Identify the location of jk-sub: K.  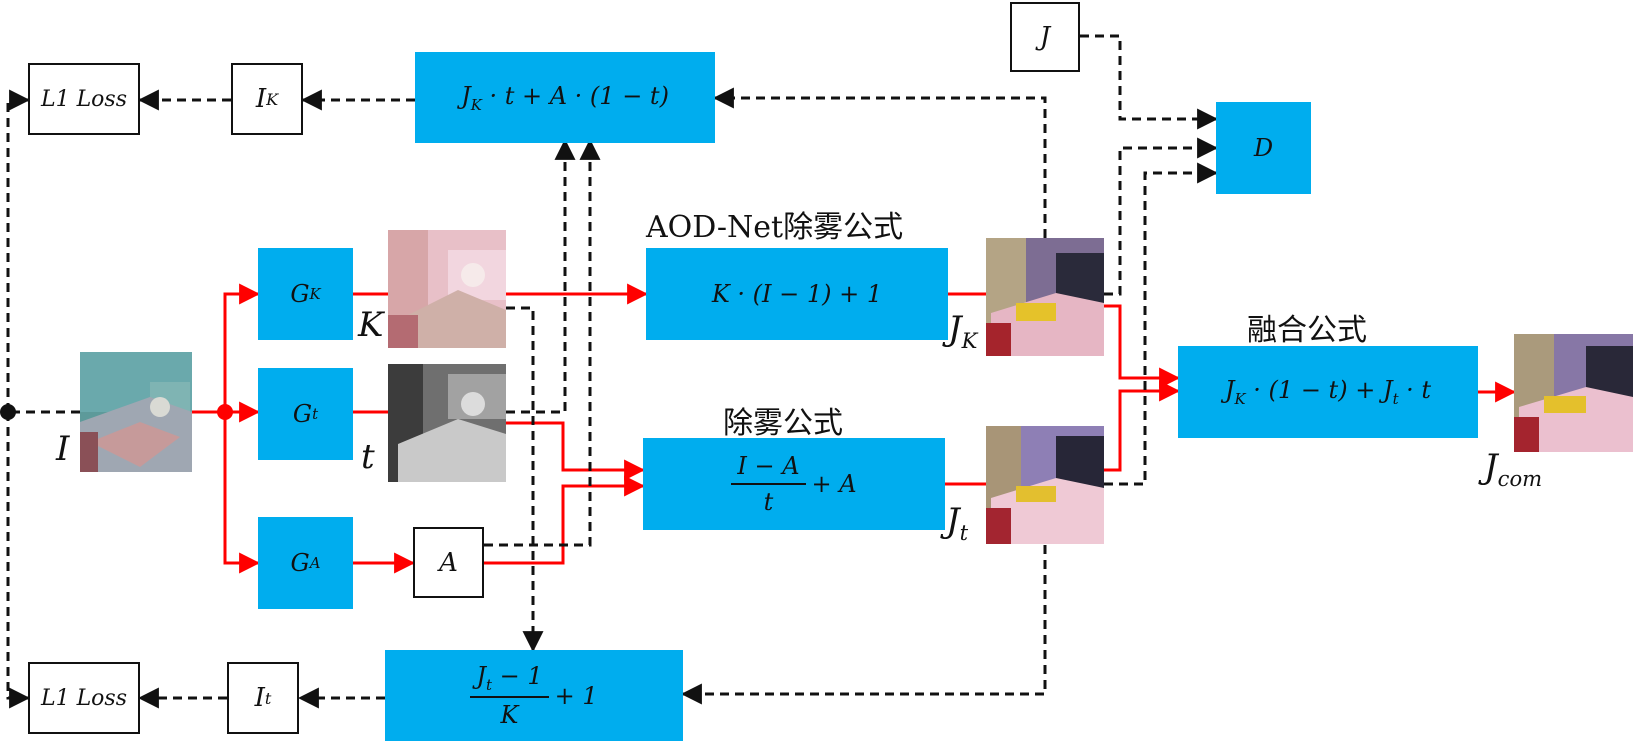
(969, 340).